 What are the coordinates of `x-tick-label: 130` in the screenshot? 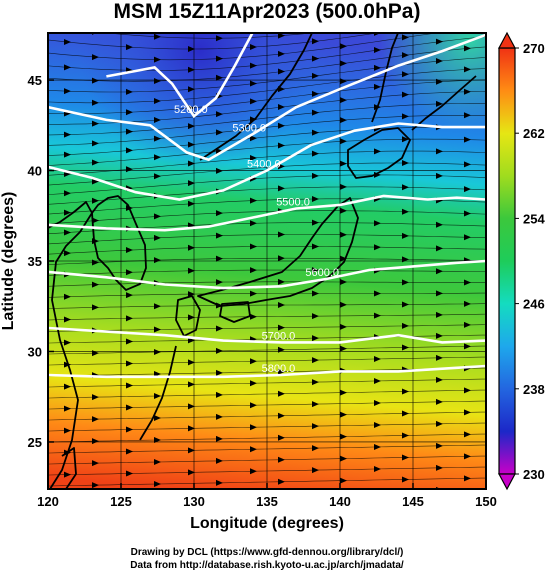 It's located at (194, 501).